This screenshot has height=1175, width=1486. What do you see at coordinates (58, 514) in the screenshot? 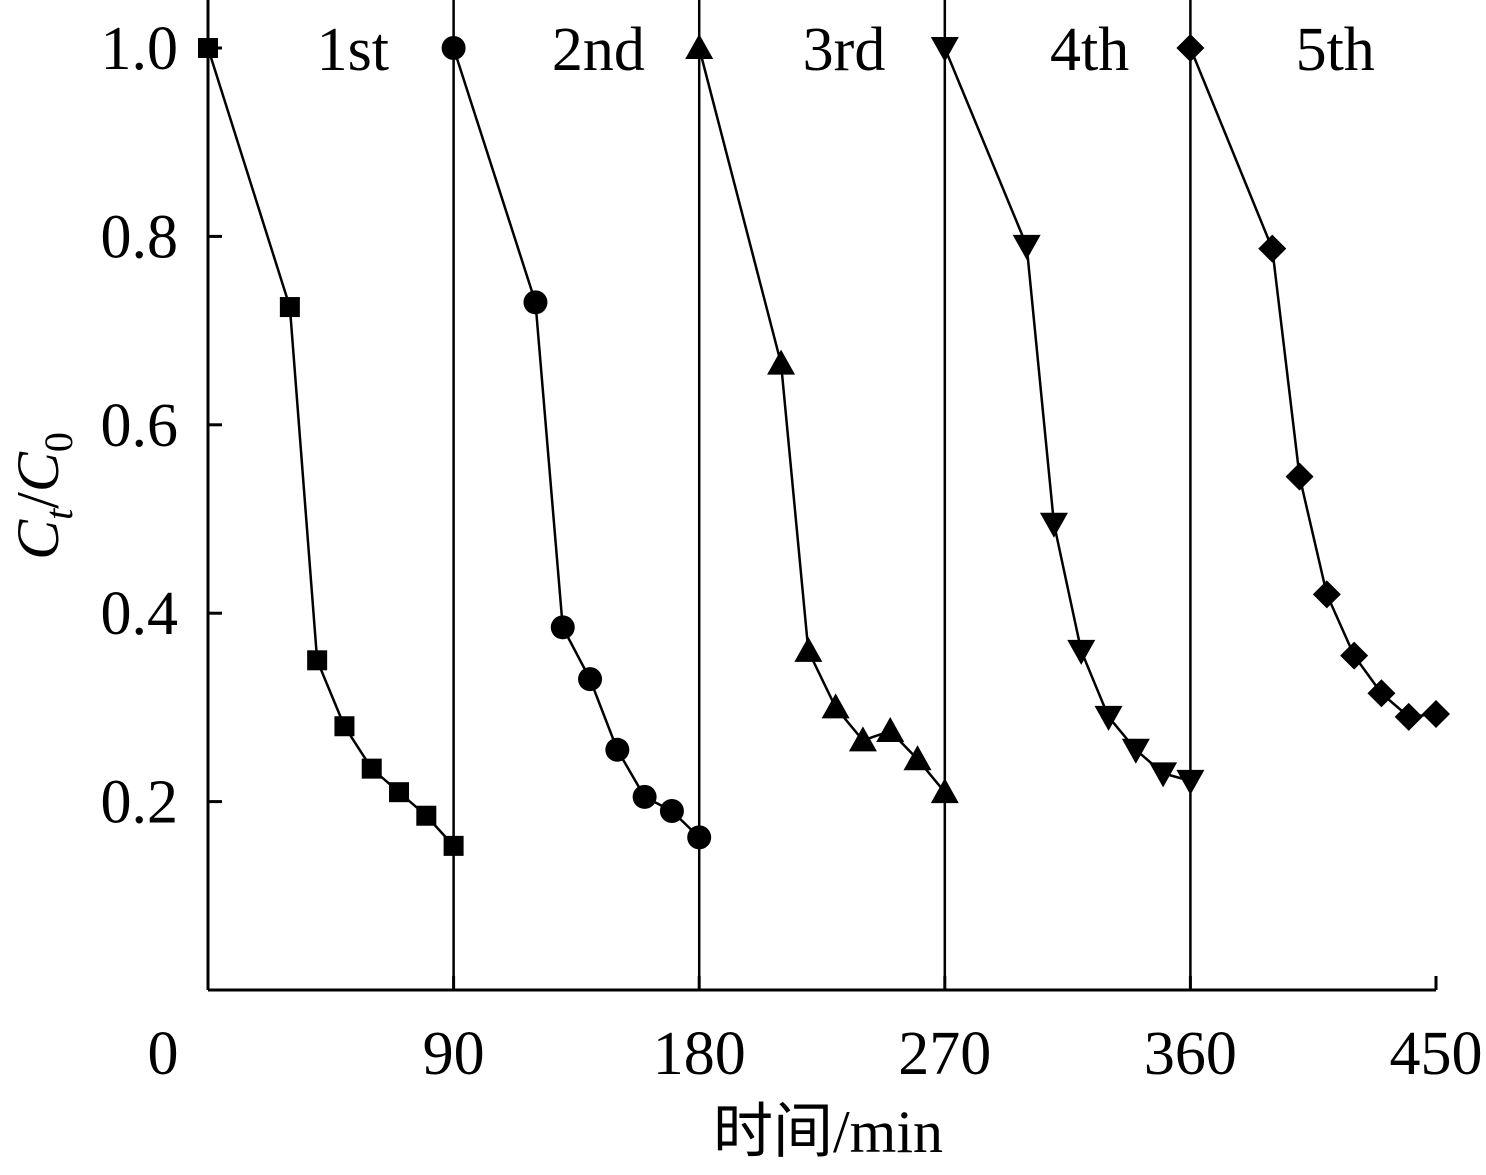
I see `y-axis-title-main-sub: t` at bounding box center [58, 514].